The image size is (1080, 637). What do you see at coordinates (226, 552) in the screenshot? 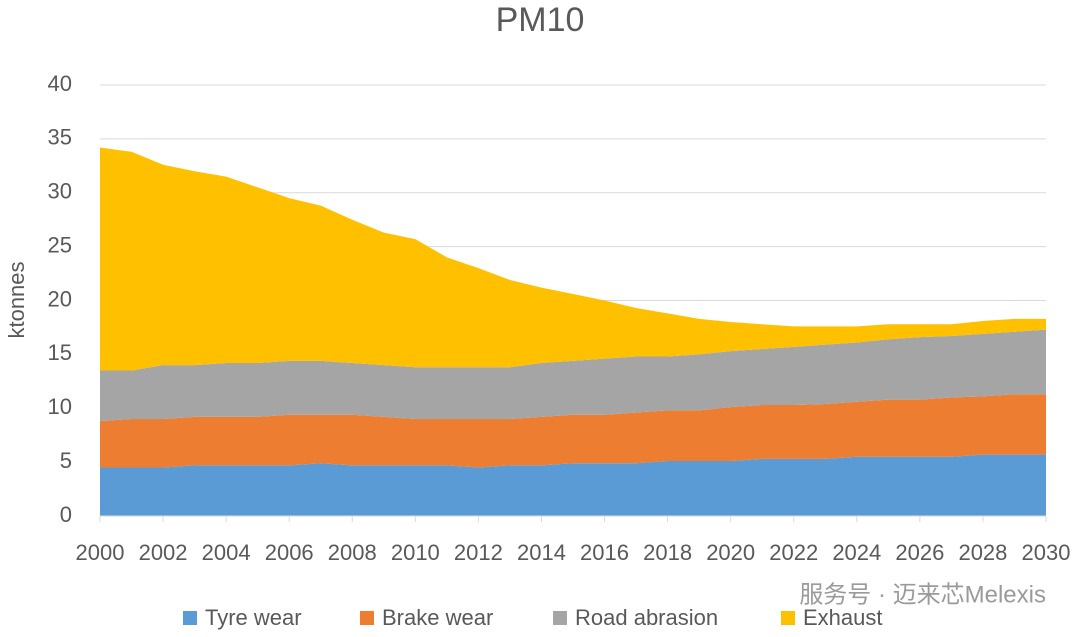
I see `x-tick-label: 2004` at bounding box center [226, 552].